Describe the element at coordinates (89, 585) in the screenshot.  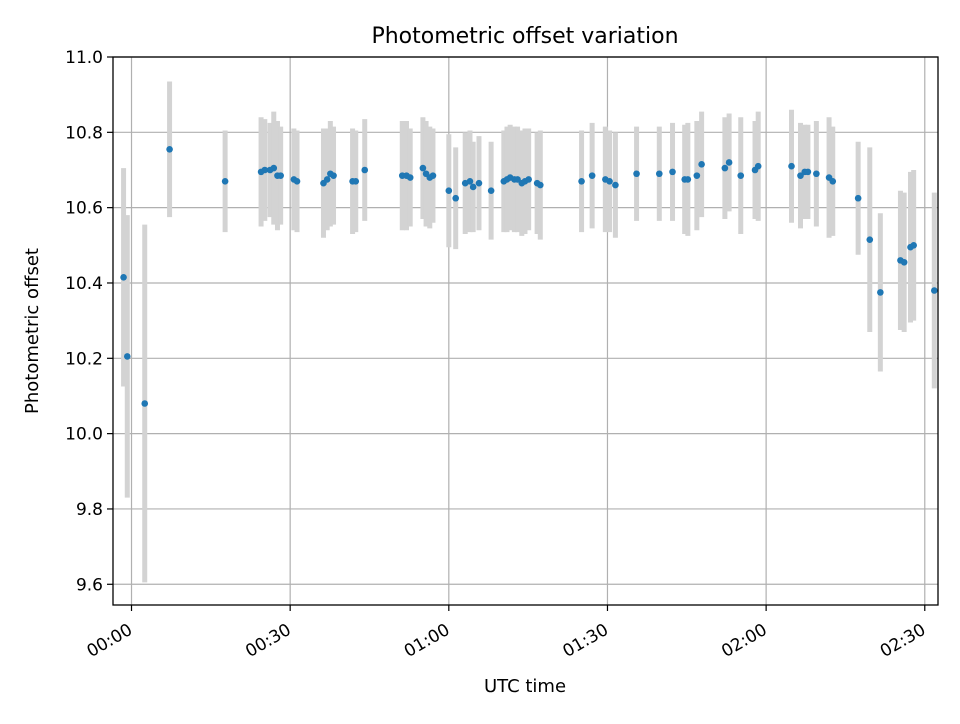
I see `y-tick-label: 9.6` at that location.